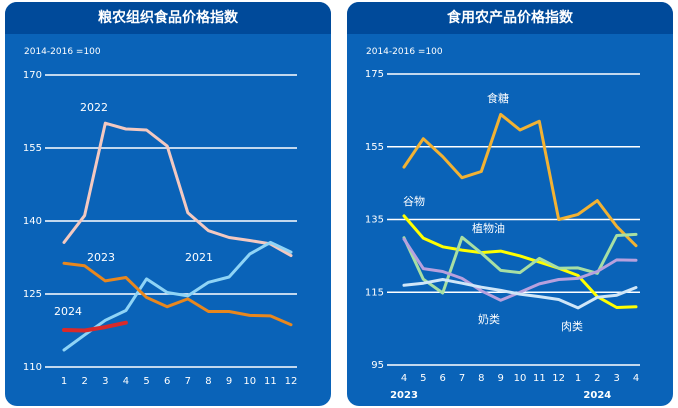 This screenshot has width=678, height=408. I want to click on y-tick-label: 140, so click(32, 221).